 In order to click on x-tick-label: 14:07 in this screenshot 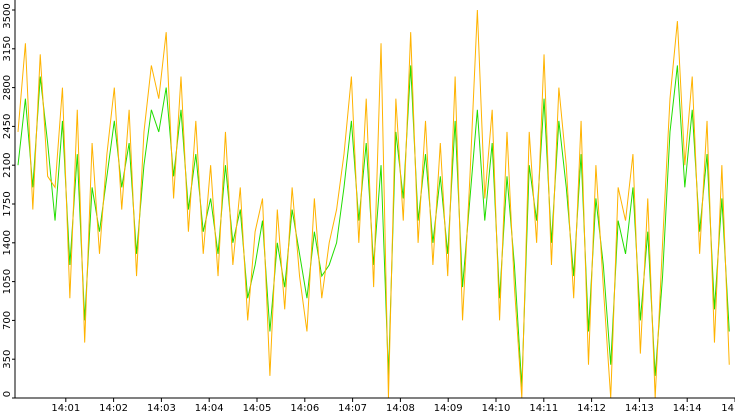, I will do `click(352, 408)`.